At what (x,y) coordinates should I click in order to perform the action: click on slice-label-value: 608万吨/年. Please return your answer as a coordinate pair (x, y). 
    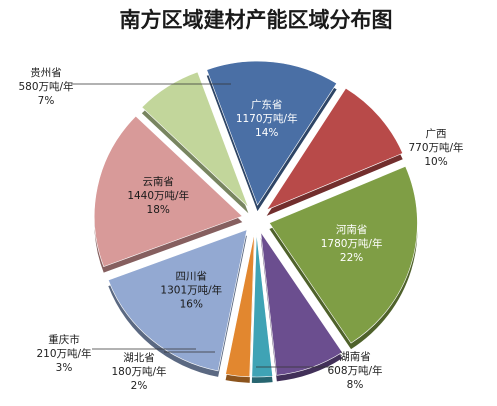
    Looking at the image, I should click on (354, 370).